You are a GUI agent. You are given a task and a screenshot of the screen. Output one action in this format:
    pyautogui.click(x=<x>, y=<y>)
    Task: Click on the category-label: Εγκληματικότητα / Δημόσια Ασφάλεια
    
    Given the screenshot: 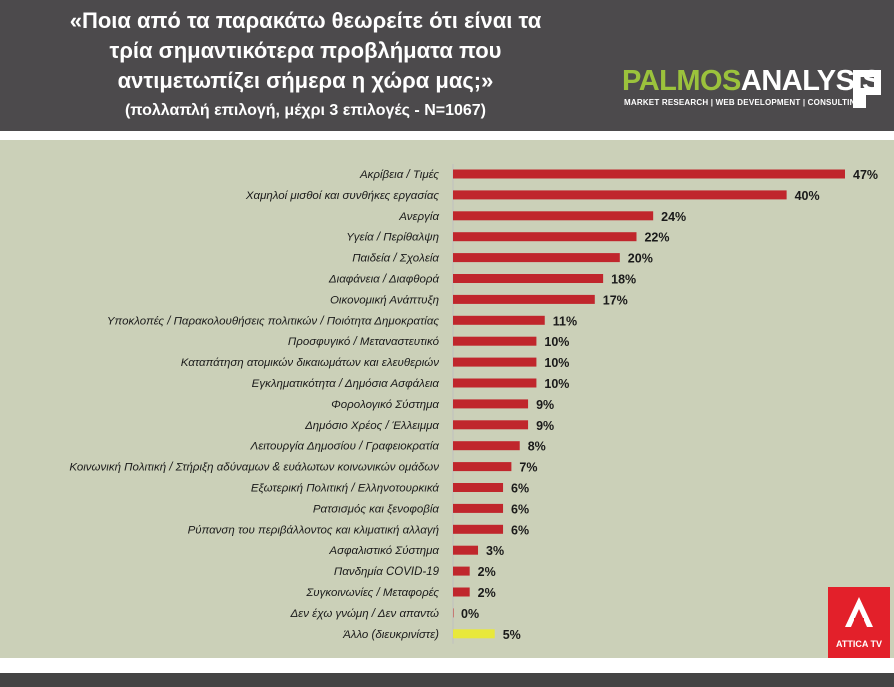 What is the action you would take?
    pyautogui.click(x=346, y=384)
    